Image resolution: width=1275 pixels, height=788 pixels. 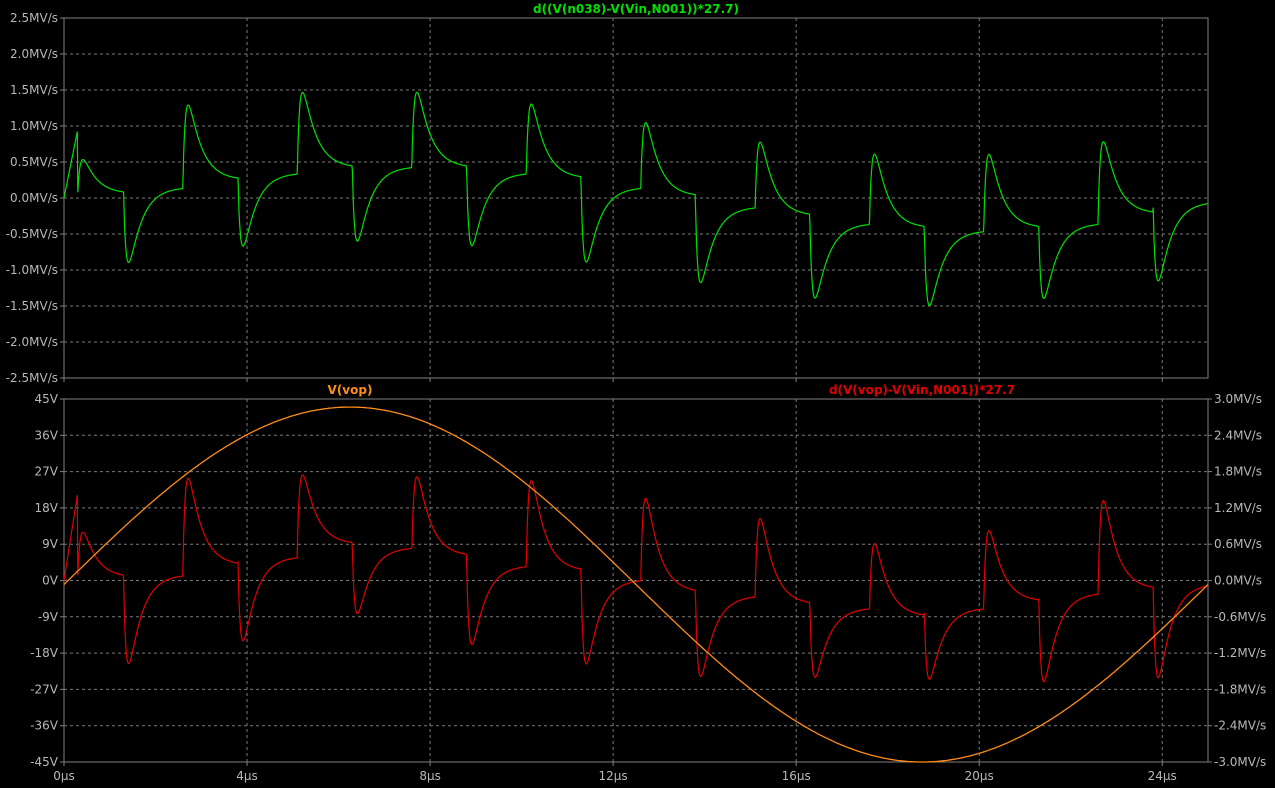 I want to click on plot-title-top: d((V(n038)-V(Vin,N001))*27.7), so click(x=636, y=9).